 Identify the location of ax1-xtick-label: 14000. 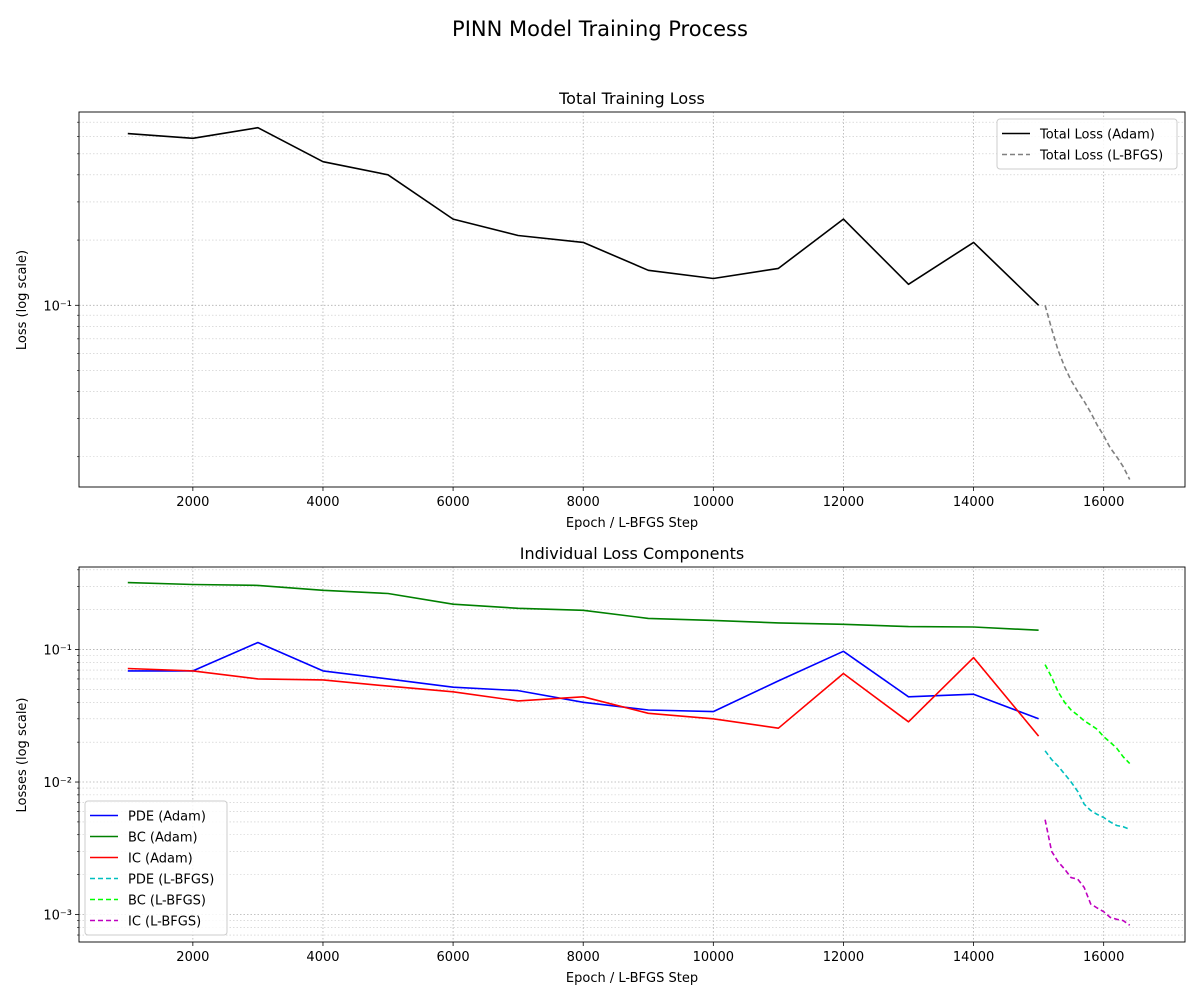
(973, 957).